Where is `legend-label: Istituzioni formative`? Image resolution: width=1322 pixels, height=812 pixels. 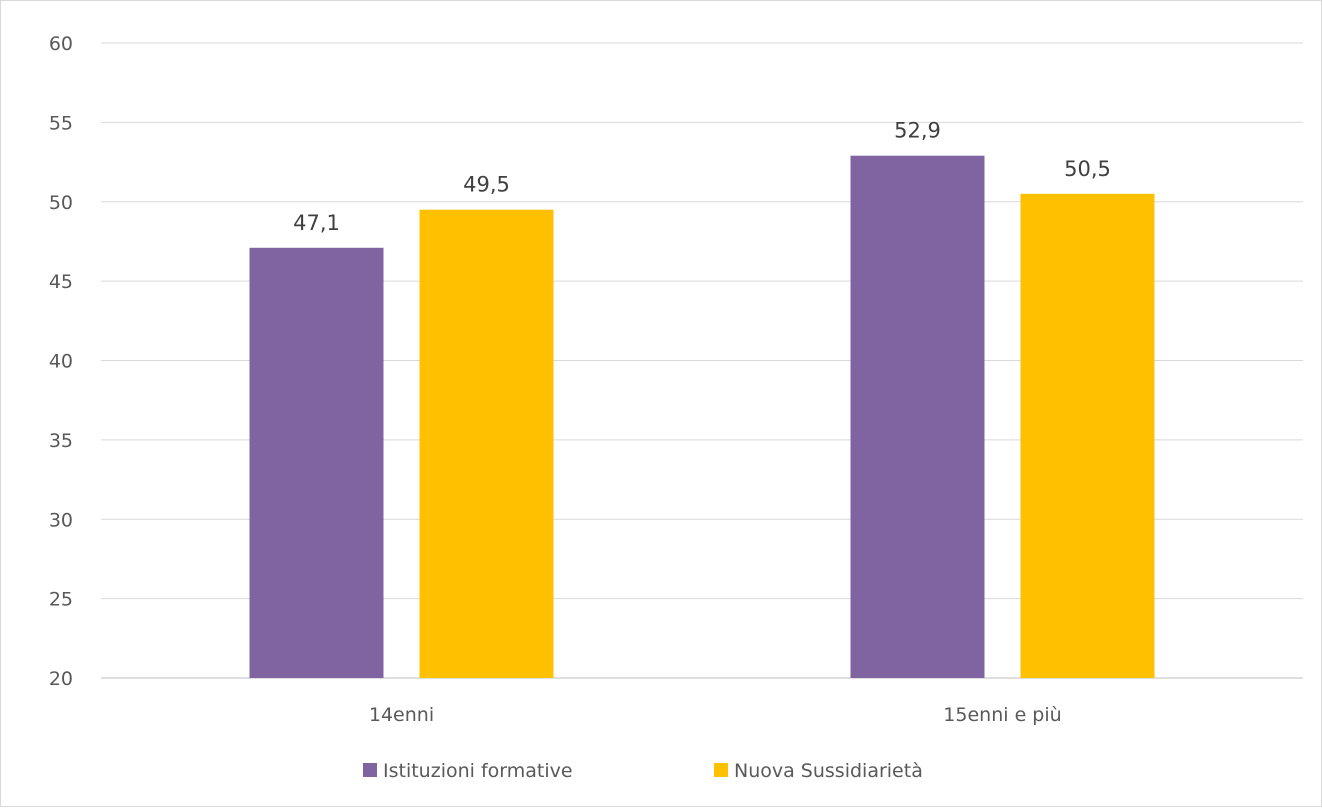
legend-label: Istituzioni formative is located at coordinates (478, 771).